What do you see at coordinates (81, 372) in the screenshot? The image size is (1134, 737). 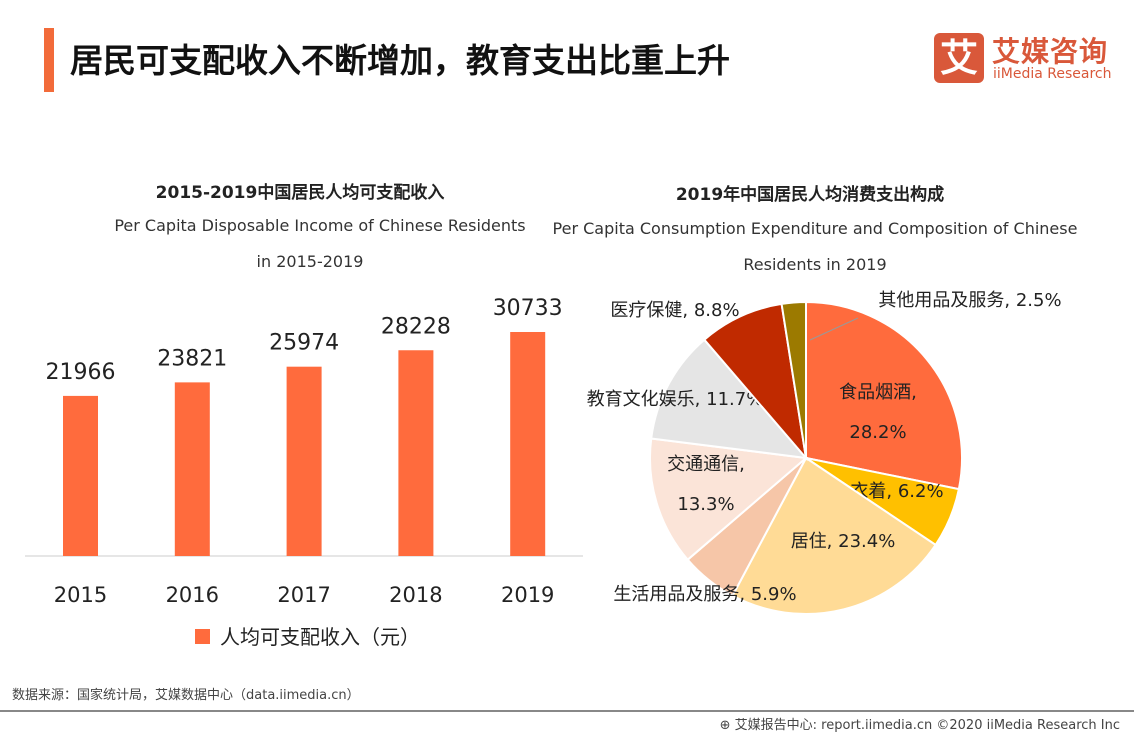 I see `bar-value-label: 21966` at bounding box center [81, 372].